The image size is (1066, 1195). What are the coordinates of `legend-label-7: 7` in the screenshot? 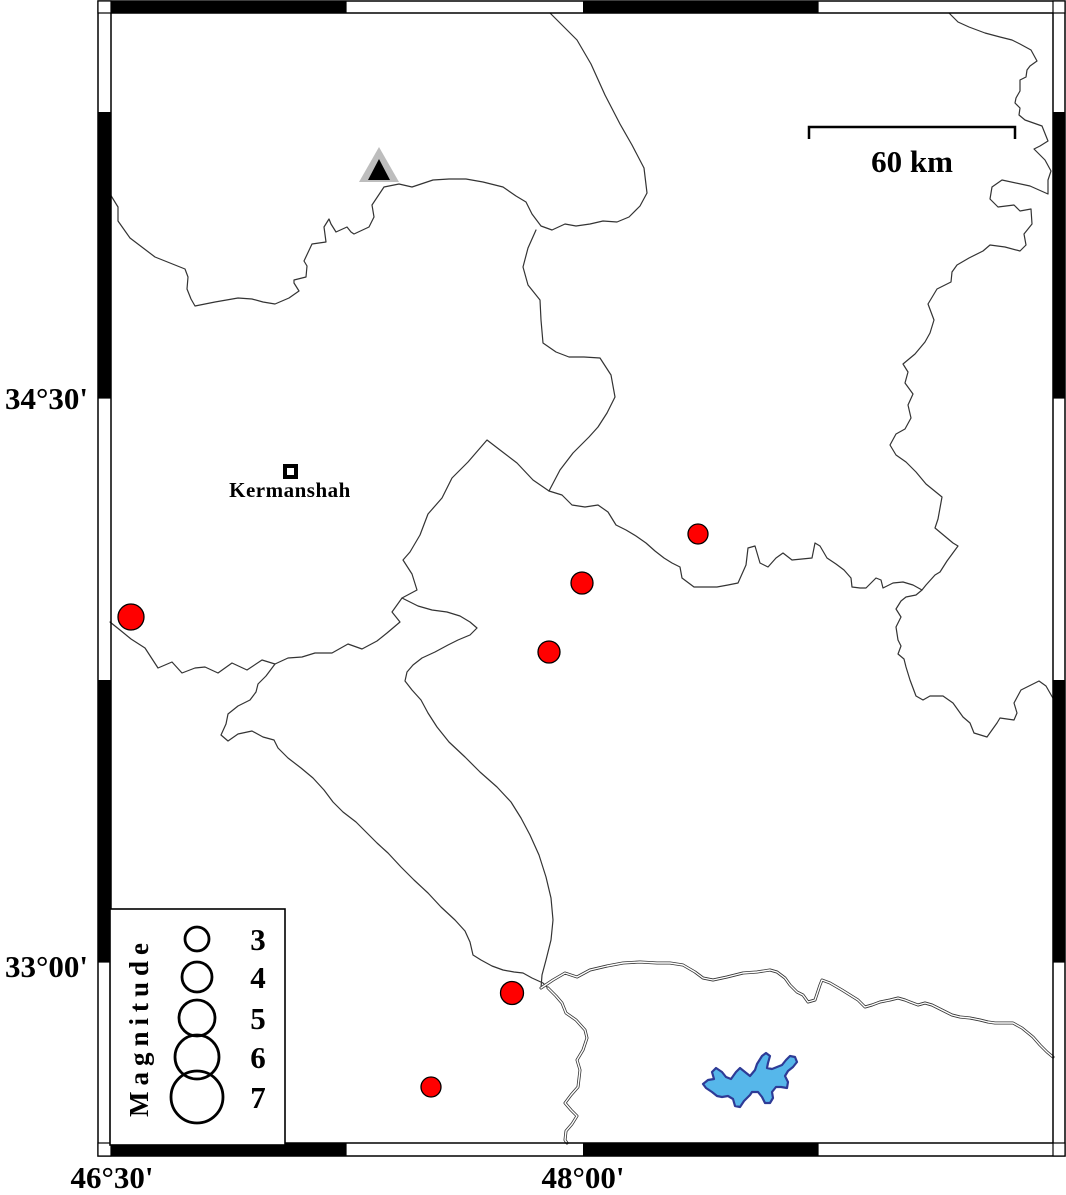 It's located at (258, 1097).